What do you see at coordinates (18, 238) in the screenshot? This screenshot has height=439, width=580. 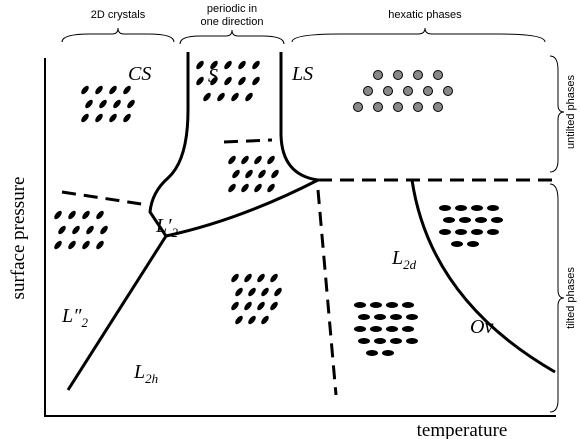 I see `y-axis-label: surface pressure` at bounding box center [18, 238].